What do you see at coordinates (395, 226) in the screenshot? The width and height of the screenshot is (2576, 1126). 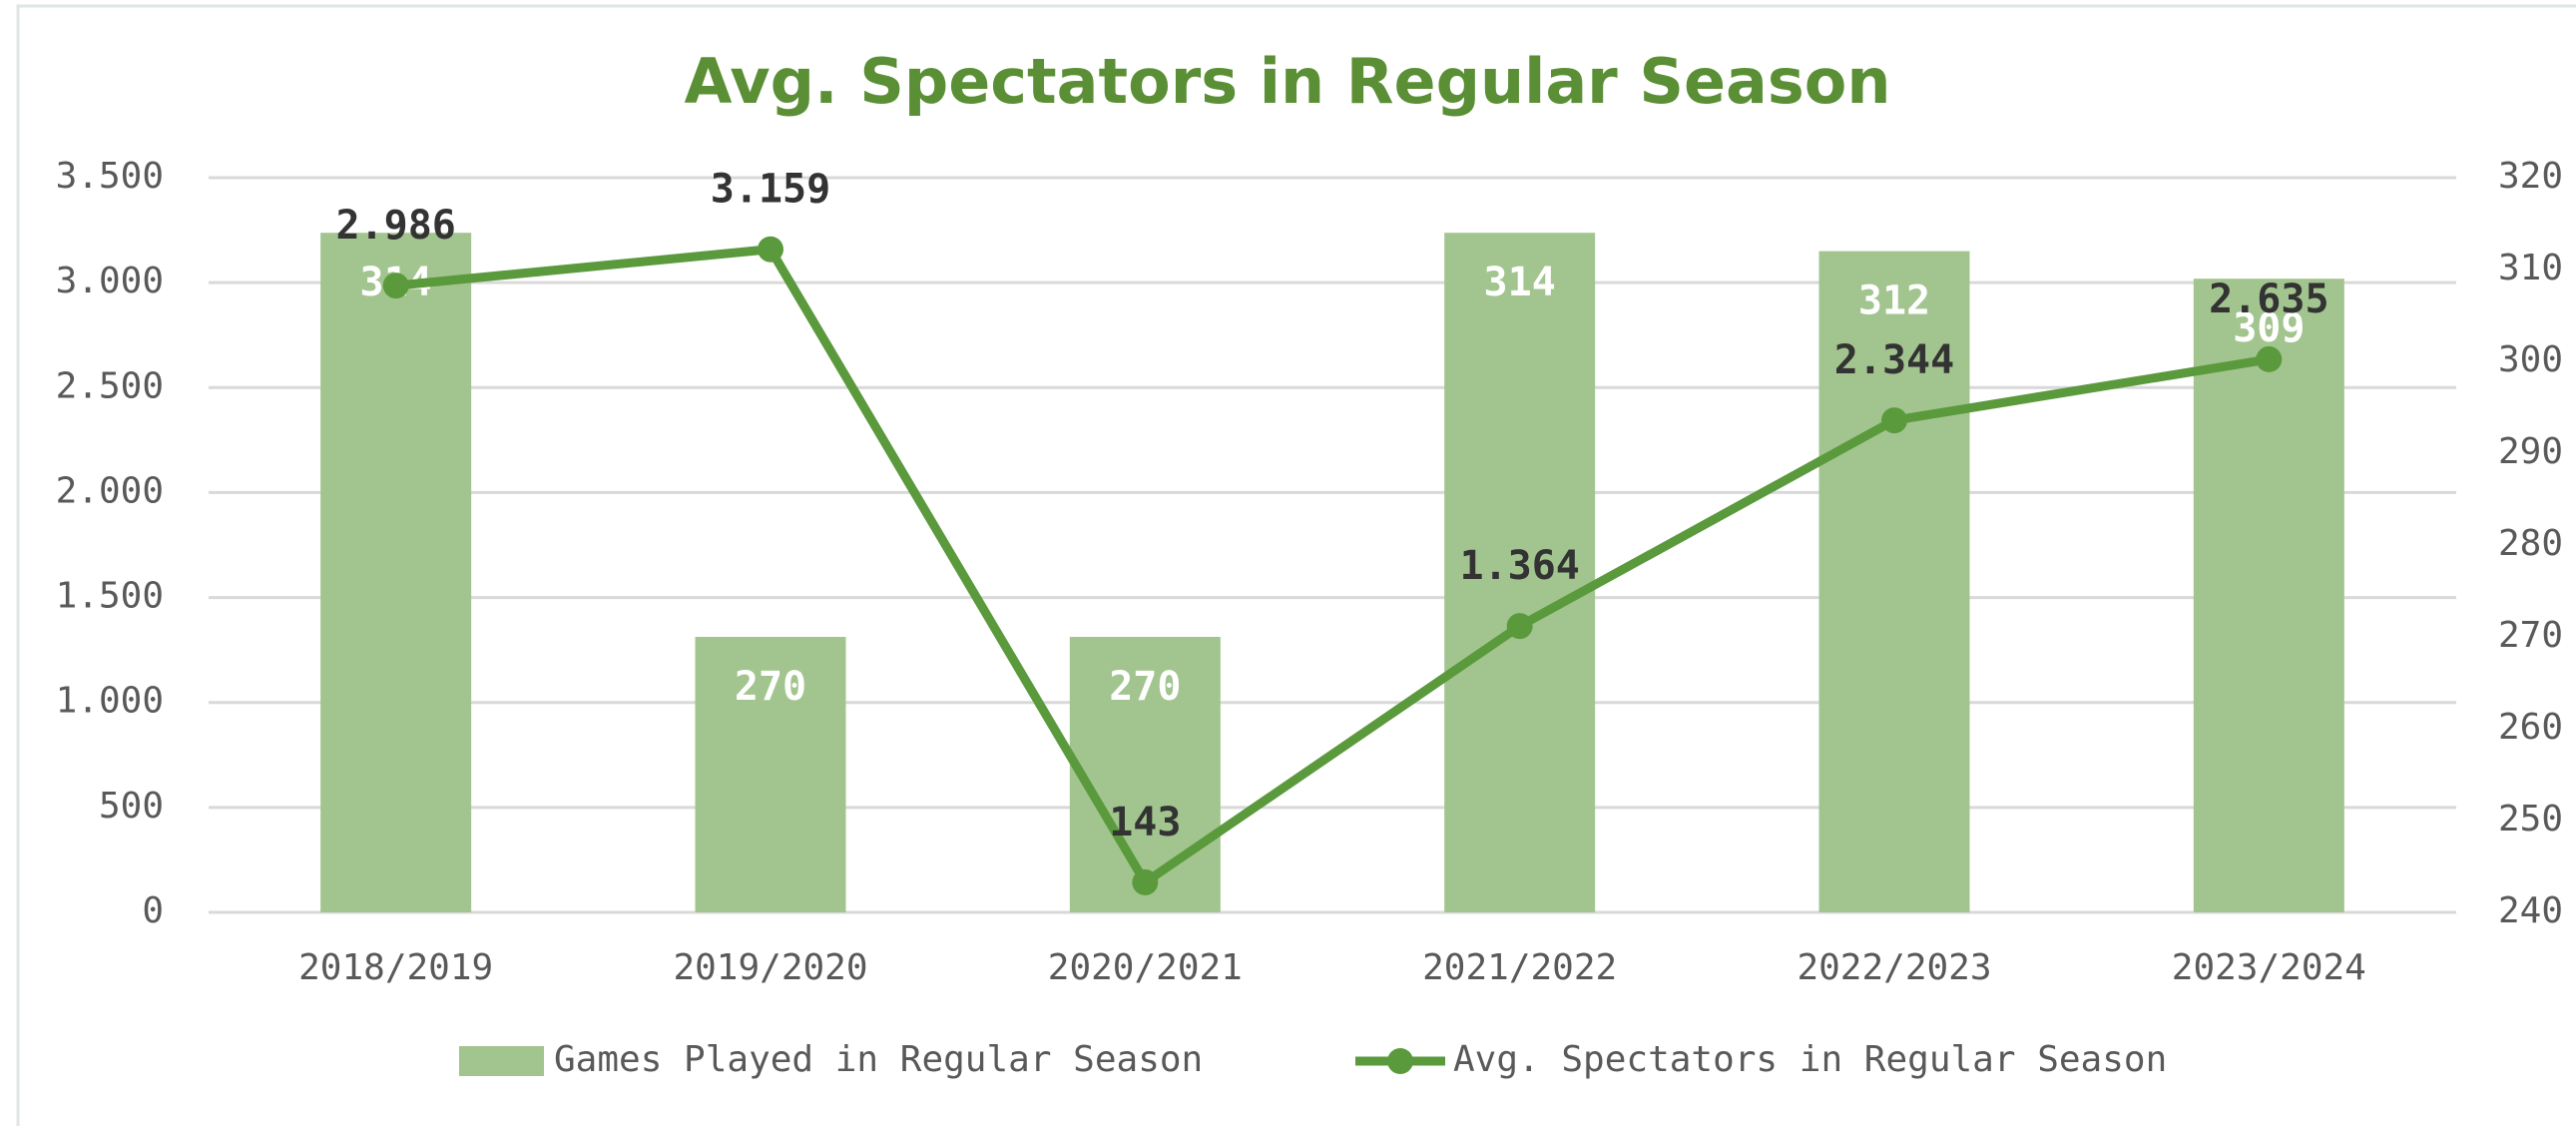 I see `line-data-label: 2.986` at bounding box center [395, 226].